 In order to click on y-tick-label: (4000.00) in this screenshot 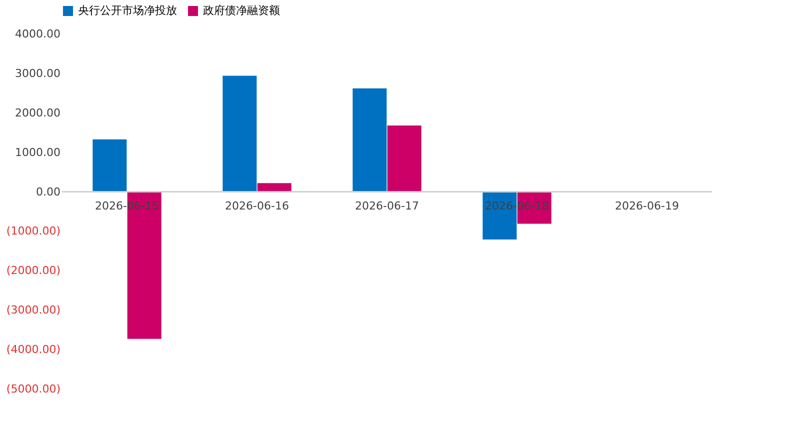, I will do `click(33, 349)`.